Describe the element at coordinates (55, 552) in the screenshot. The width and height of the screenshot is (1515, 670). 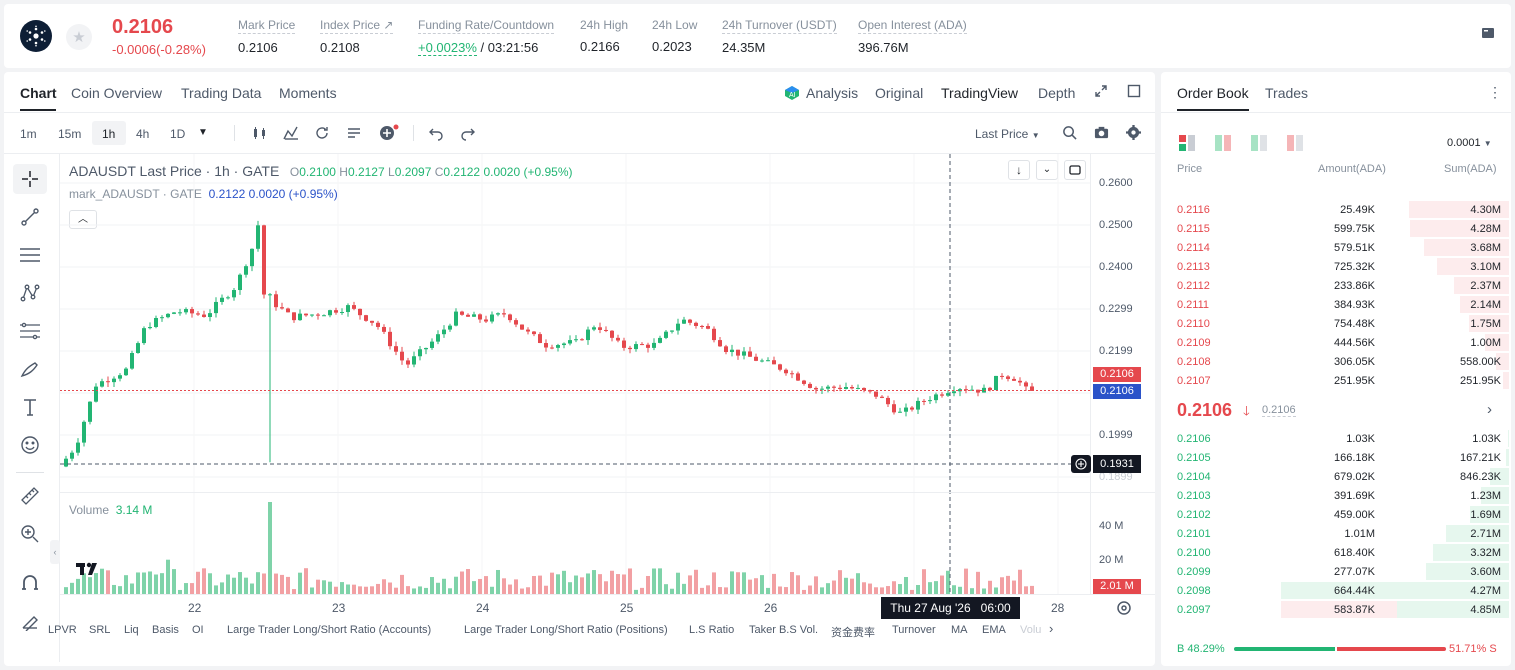
I see `collapse-tools-icon: ‹` at that location.